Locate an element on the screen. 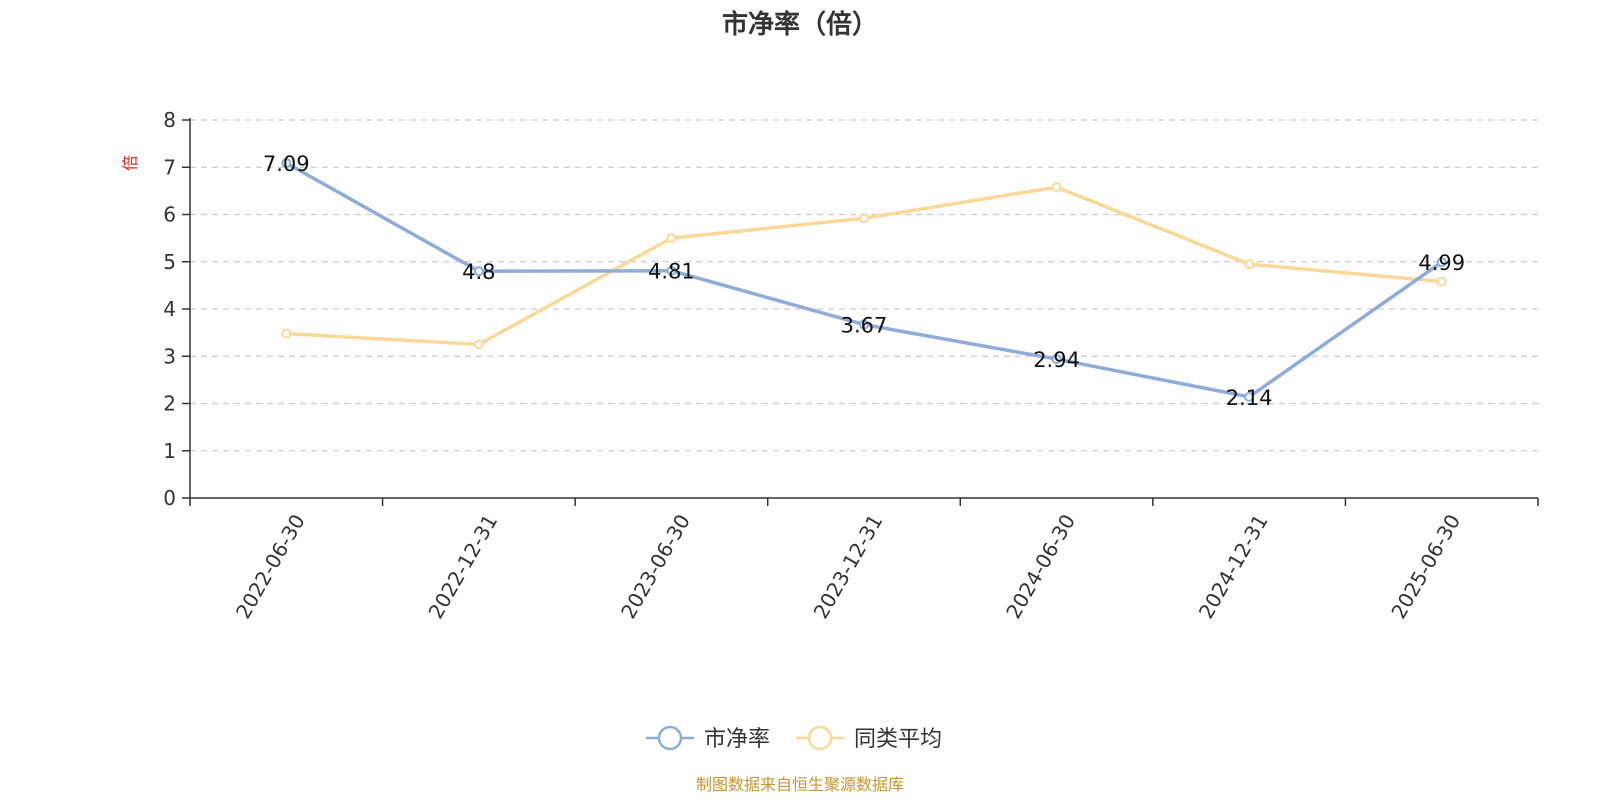 This screenshot has height=800, width=1600. data-label: 7.09 is located at coordinates (286, 164).